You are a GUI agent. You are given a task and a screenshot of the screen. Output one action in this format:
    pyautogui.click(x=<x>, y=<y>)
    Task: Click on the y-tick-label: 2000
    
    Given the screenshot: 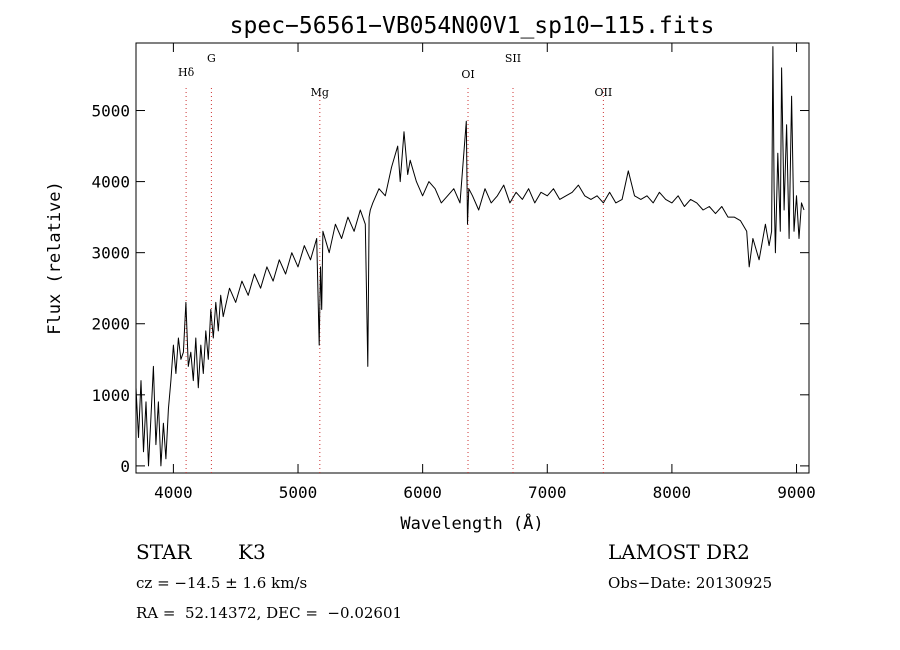 What is the action you would take?
    pyautogui.click(x=110, y=324)
    